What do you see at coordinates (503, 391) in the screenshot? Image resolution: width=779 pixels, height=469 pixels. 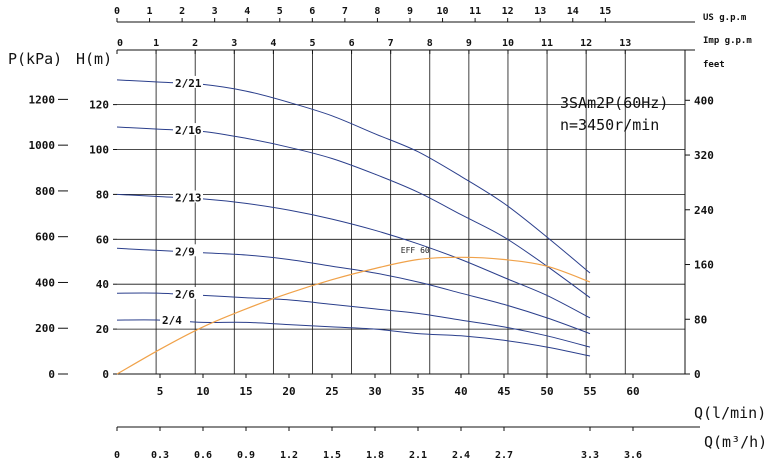 I see `x-tick-label: 45` at bounding box center [503, 391].